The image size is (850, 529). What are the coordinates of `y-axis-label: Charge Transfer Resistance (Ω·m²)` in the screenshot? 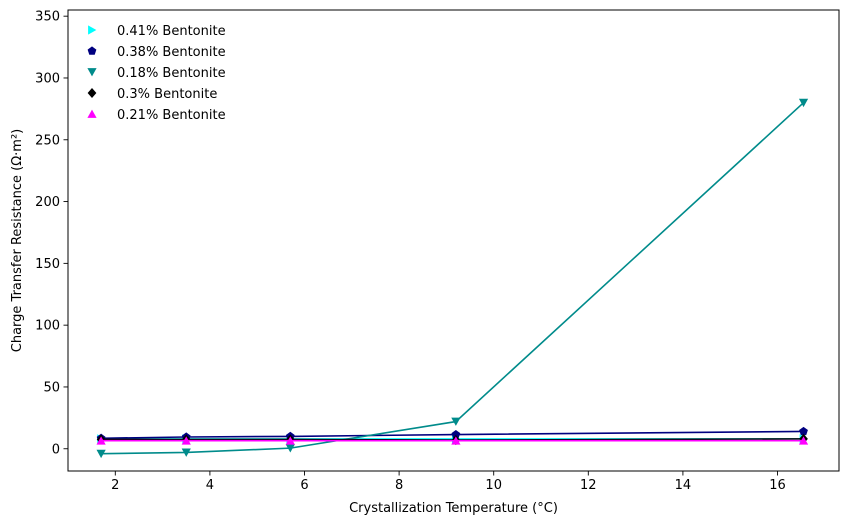 It's located at (17, 240).